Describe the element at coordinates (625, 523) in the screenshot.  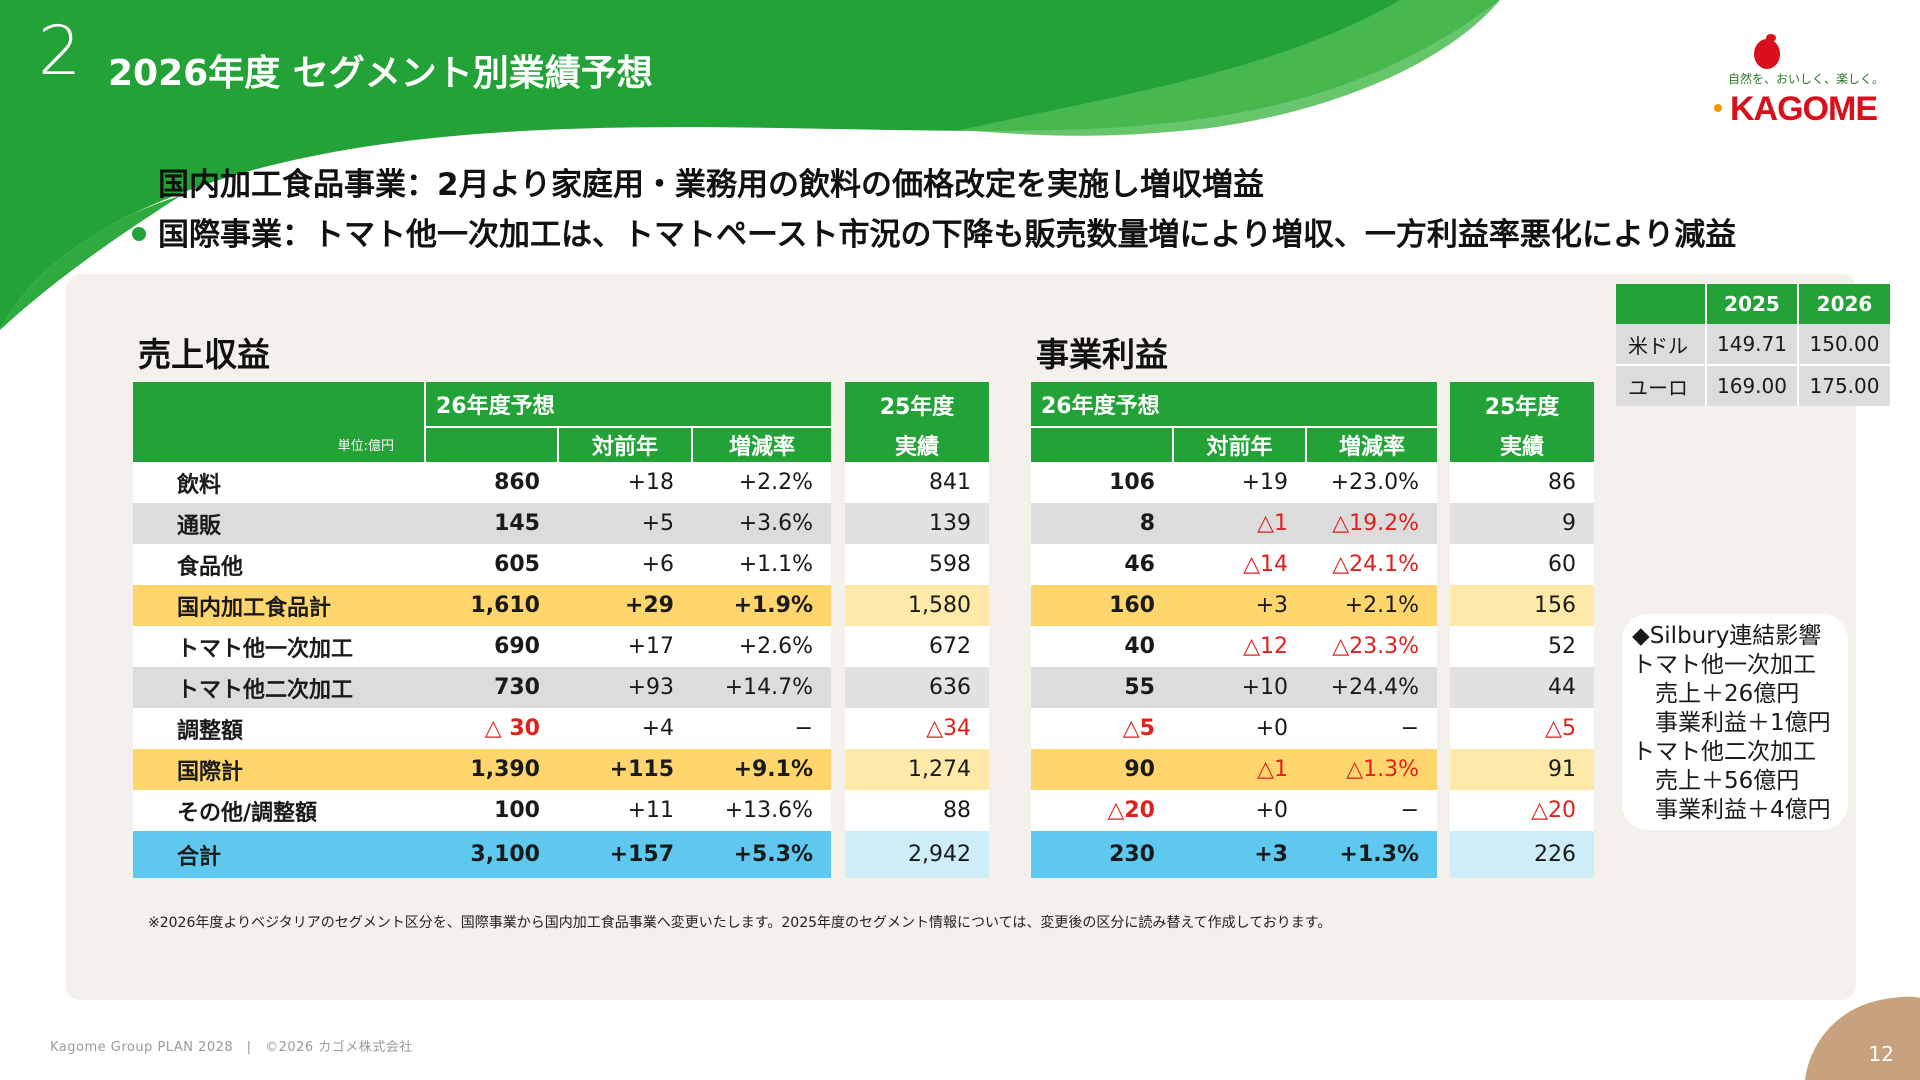
I see `yoy-value: +5` at that location.